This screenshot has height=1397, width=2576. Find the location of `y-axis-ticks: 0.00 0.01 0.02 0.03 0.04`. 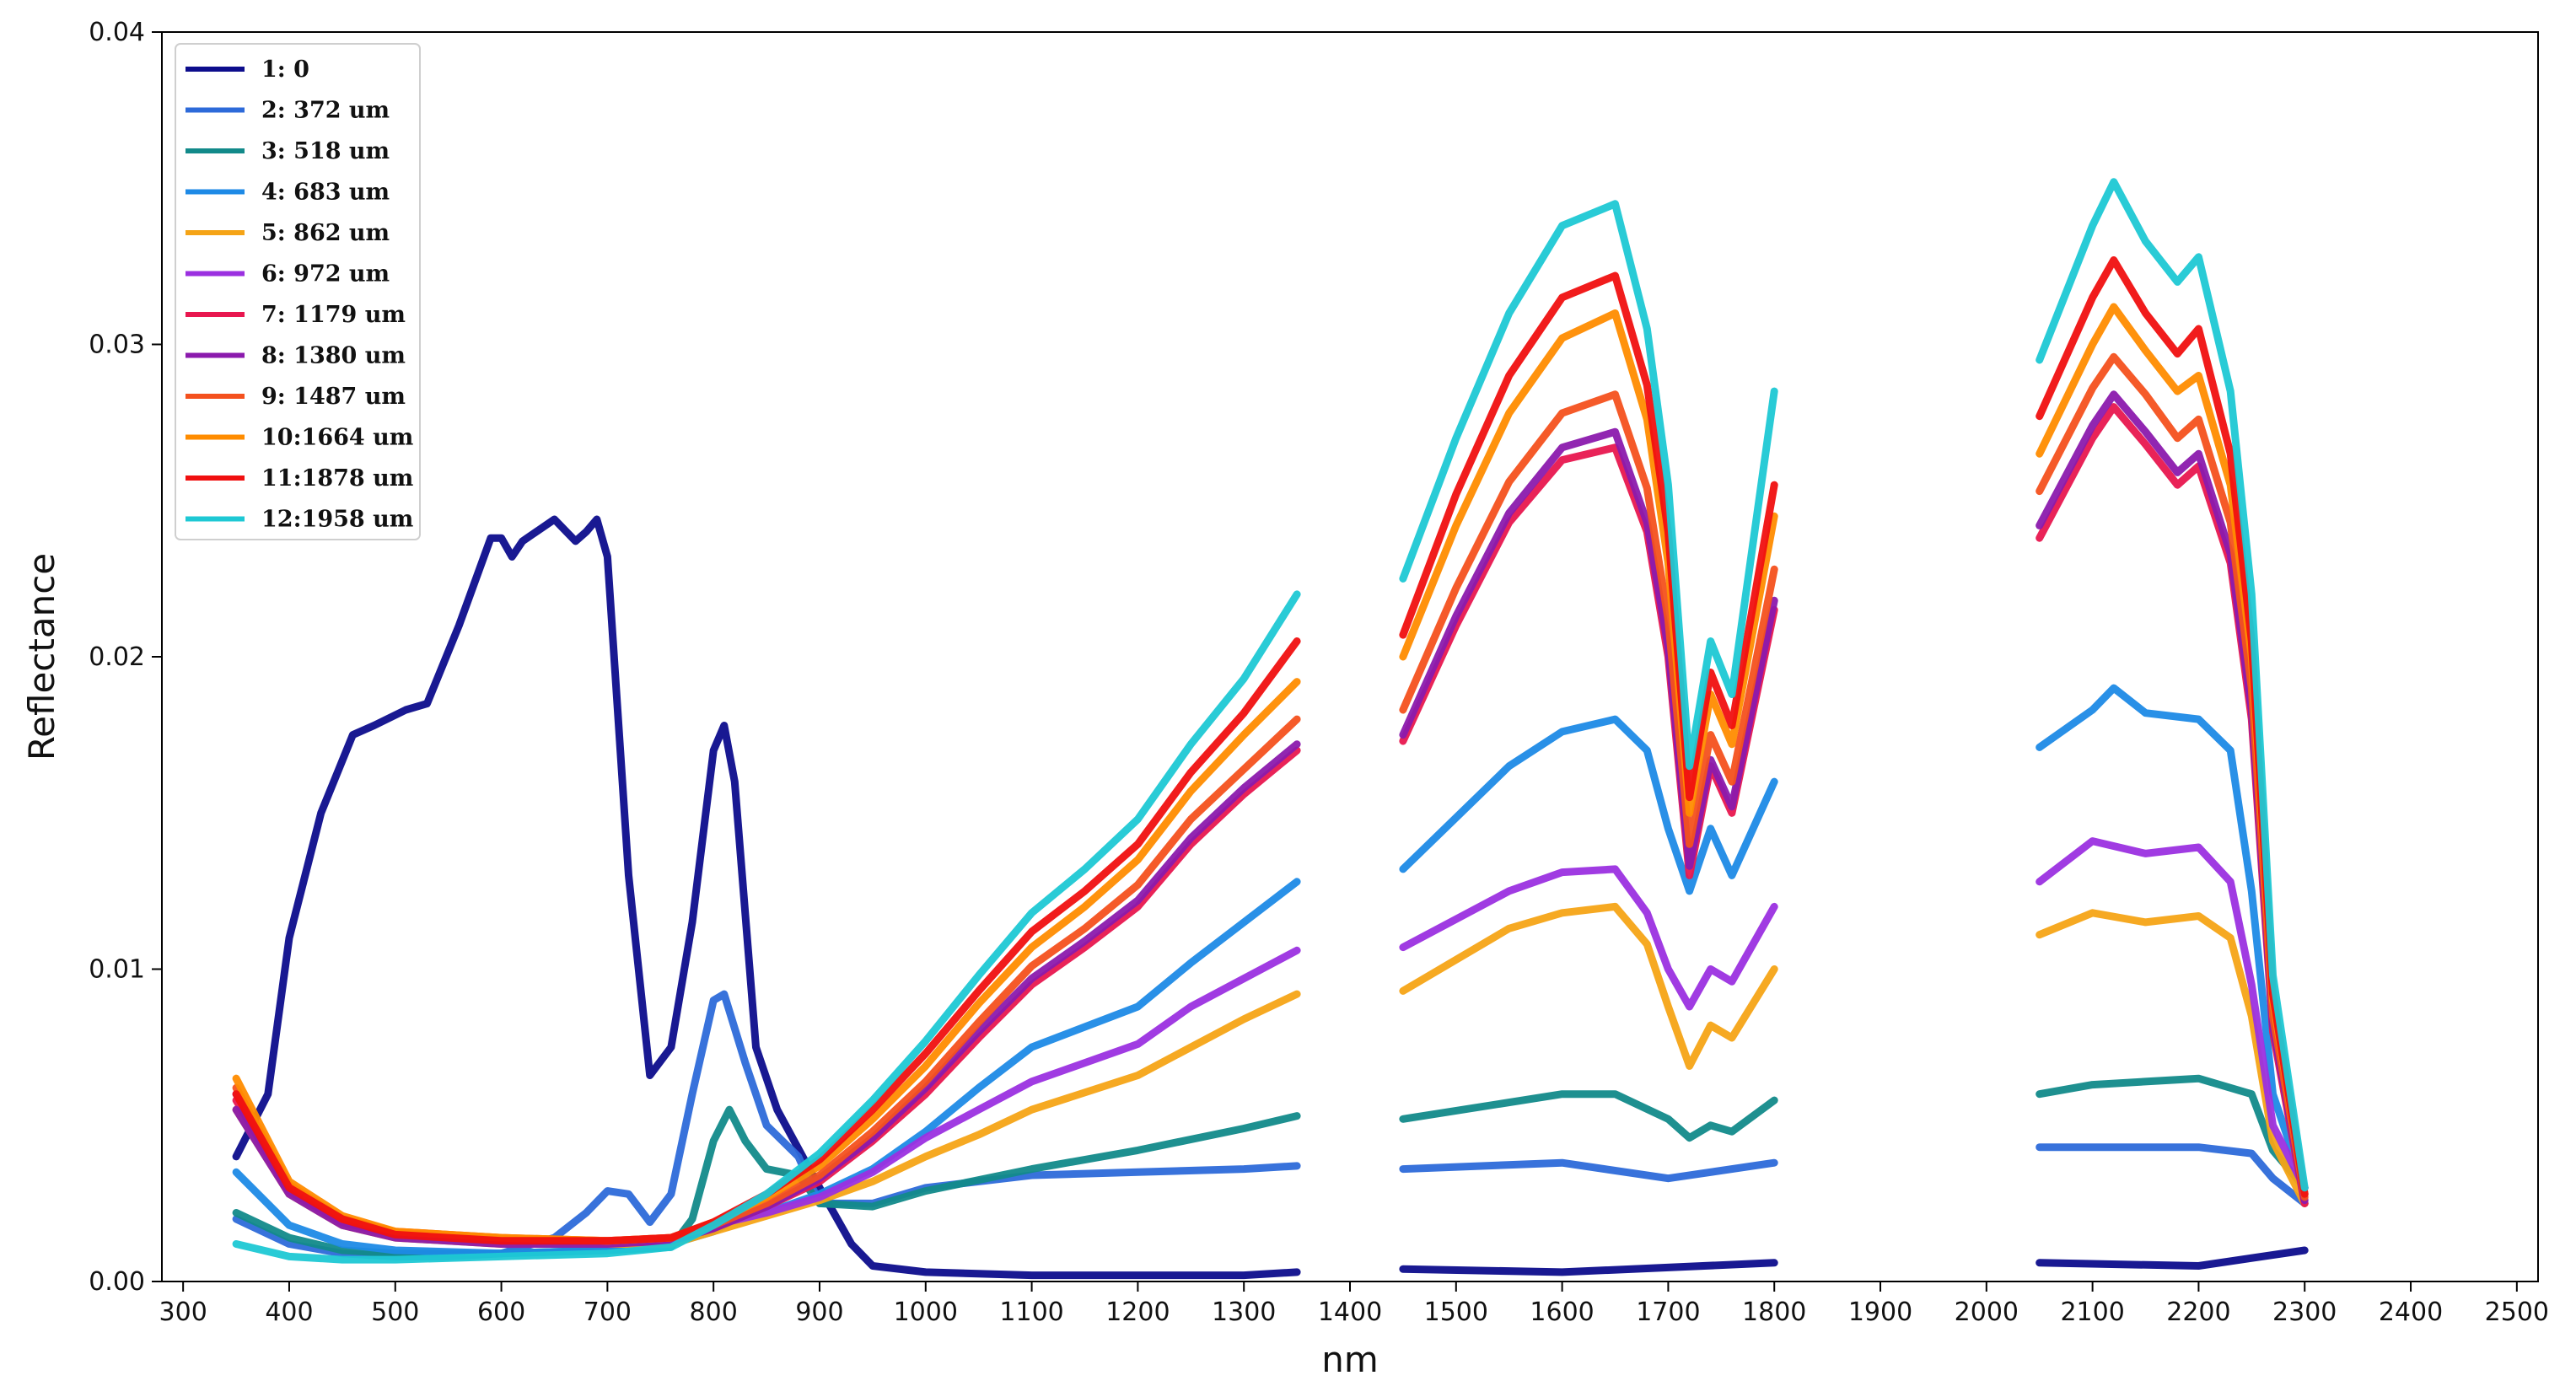

y-axis-ticks: 0.00 0.01 0.02 0.03 0.04 is located at coordinates (125, 657).